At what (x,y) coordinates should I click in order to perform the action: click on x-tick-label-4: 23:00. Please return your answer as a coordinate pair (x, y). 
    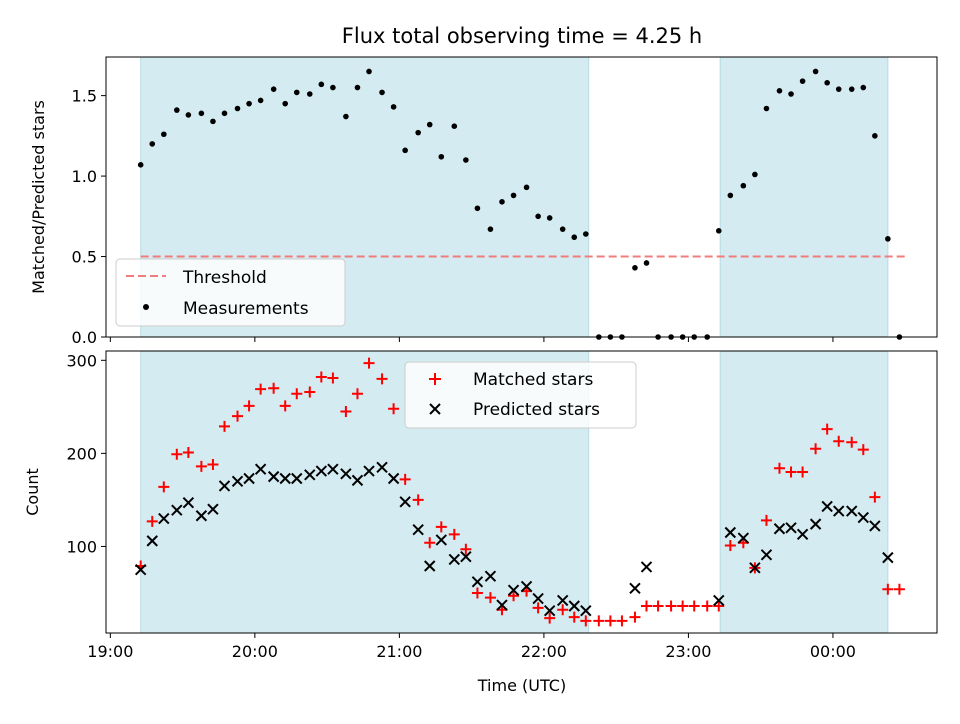
    Looking at the image, I should click on (688, 651).